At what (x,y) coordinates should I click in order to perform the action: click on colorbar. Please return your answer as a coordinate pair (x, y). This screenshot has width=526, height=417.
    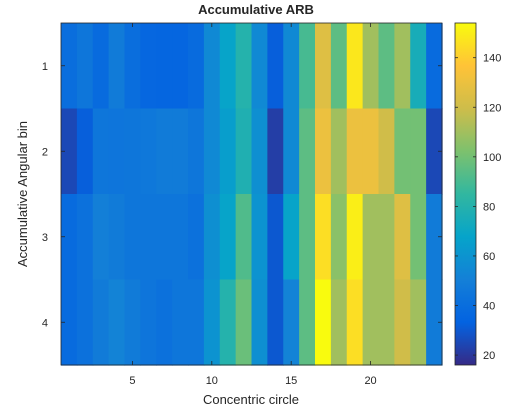
    Looking at the image, I should click on (465, 194).